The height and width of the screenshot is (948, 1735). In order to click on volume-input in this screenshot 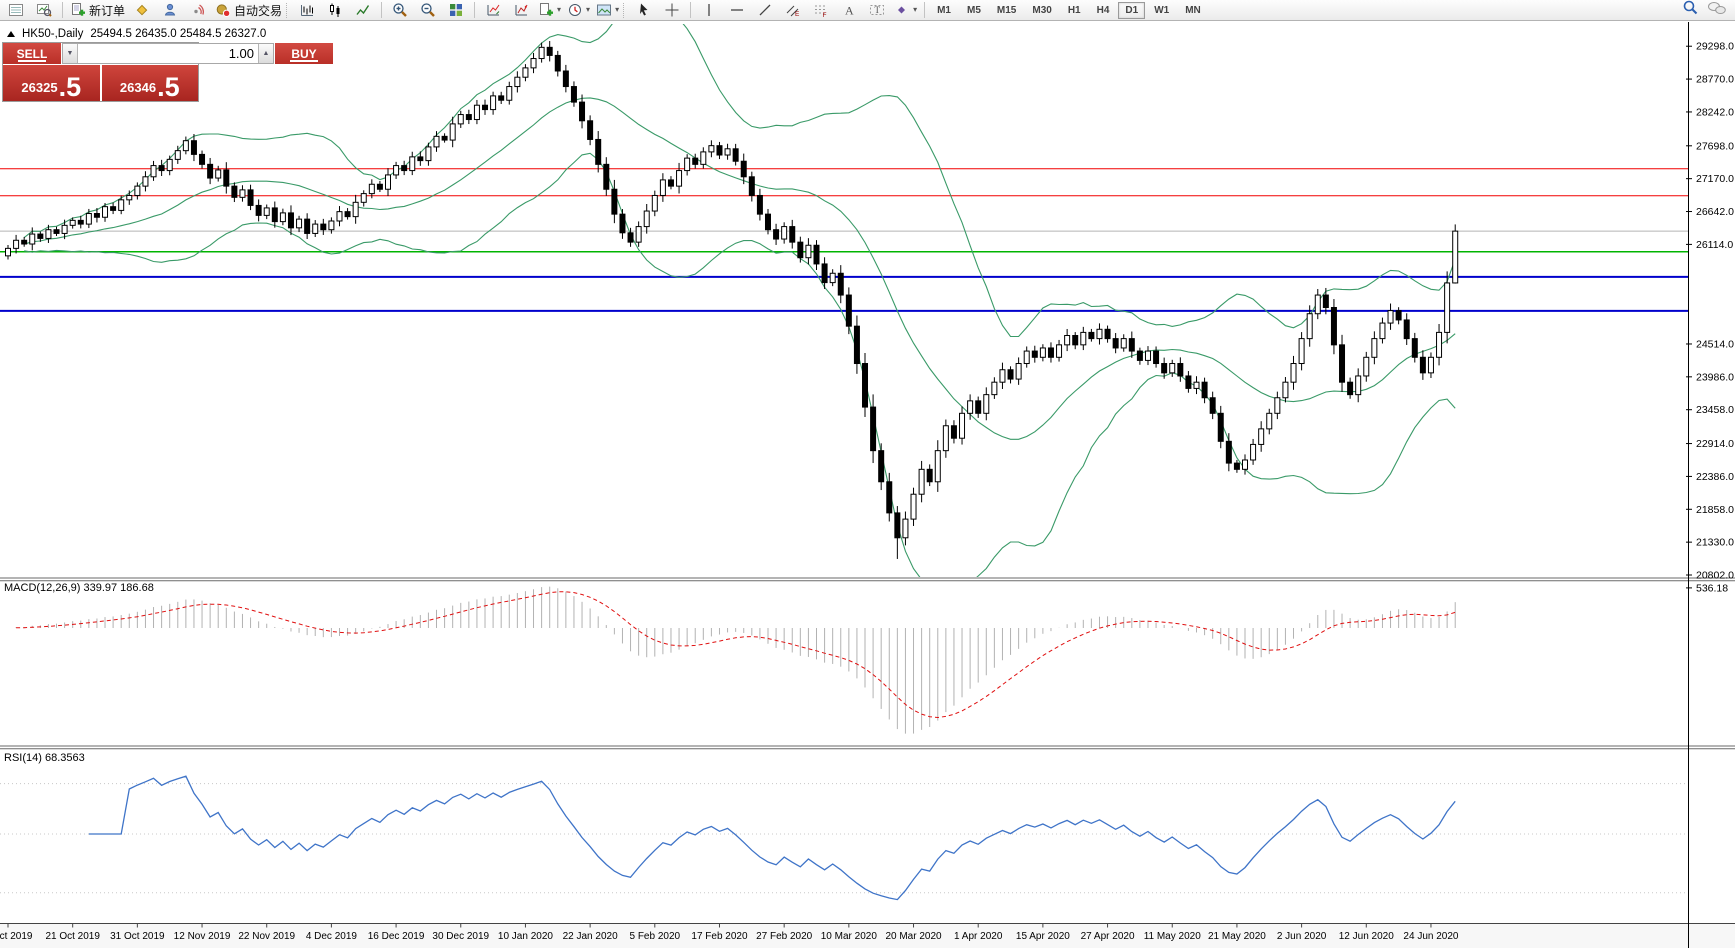, I will do `click(168, 53)`.